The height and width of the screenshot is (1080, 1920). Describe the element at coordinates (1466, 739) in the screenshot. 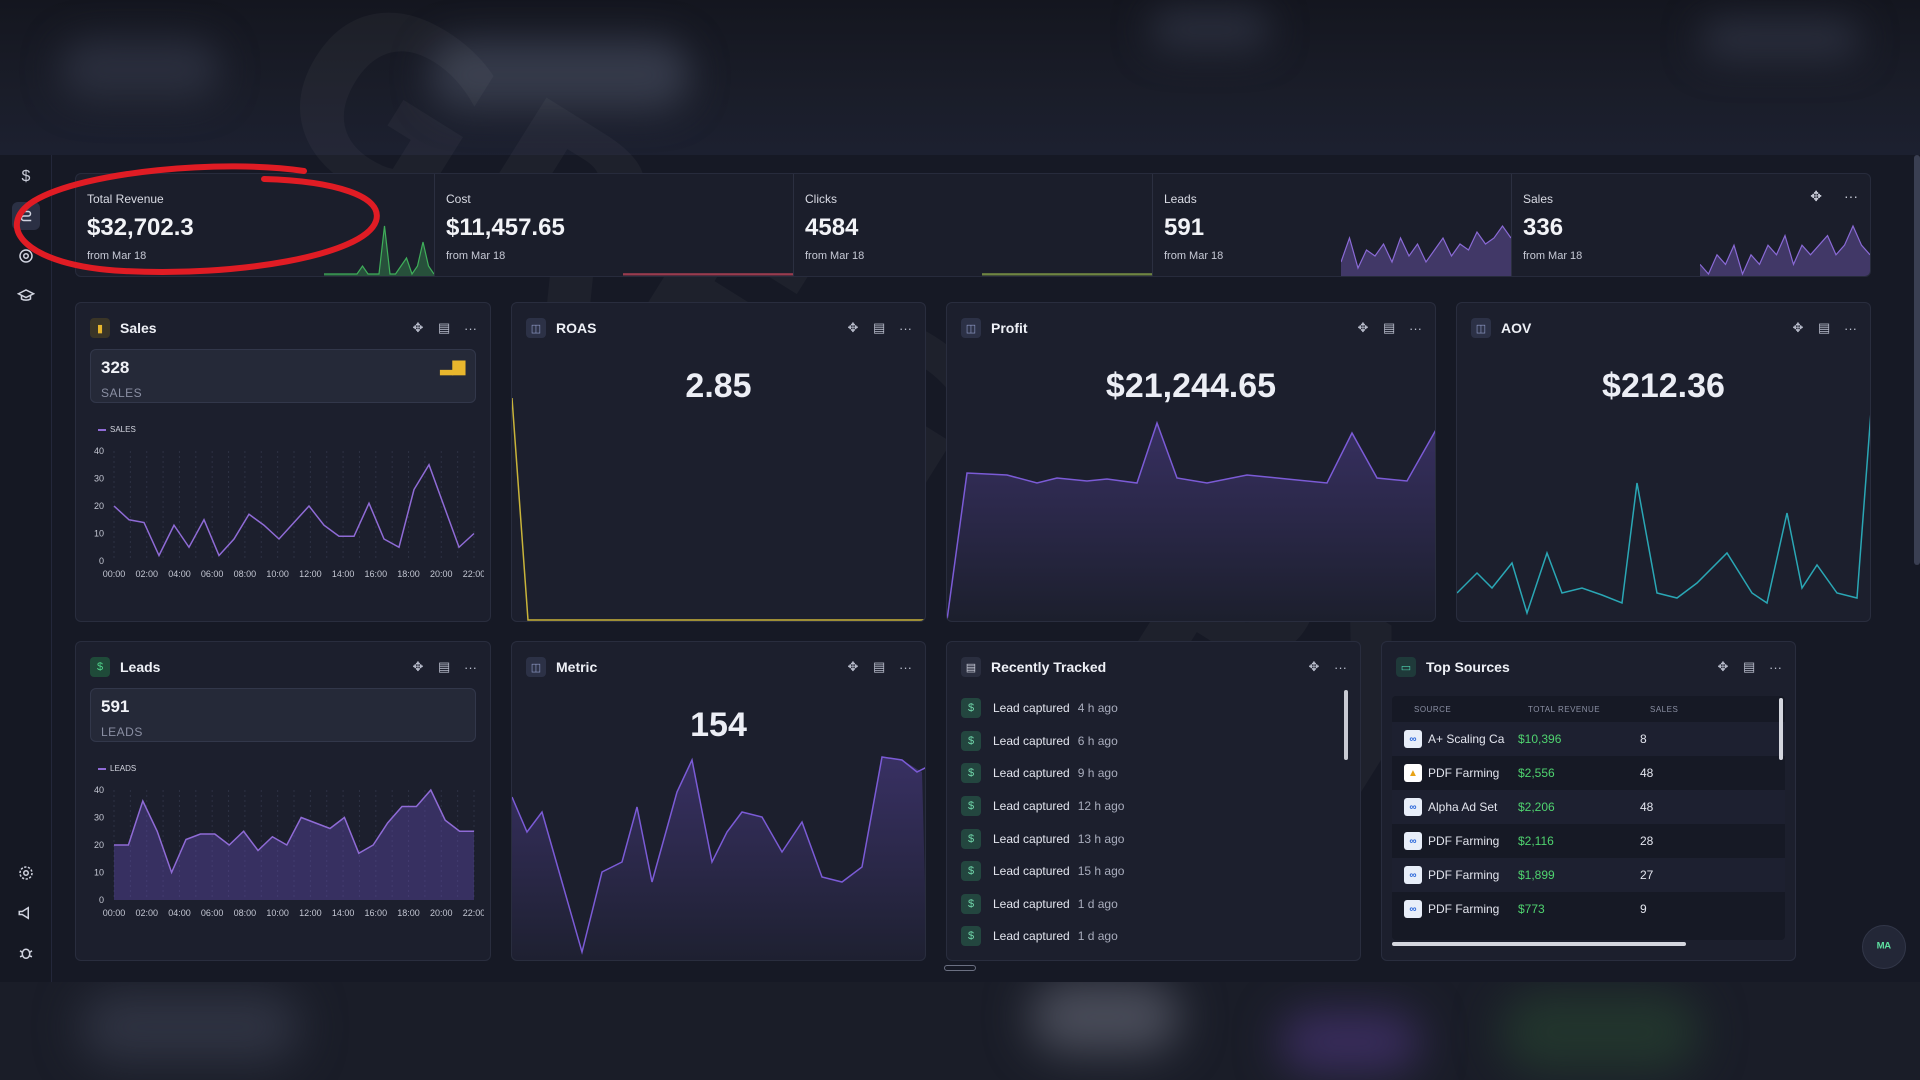

I see `source-name: A+ Scaling Ca` at that location.